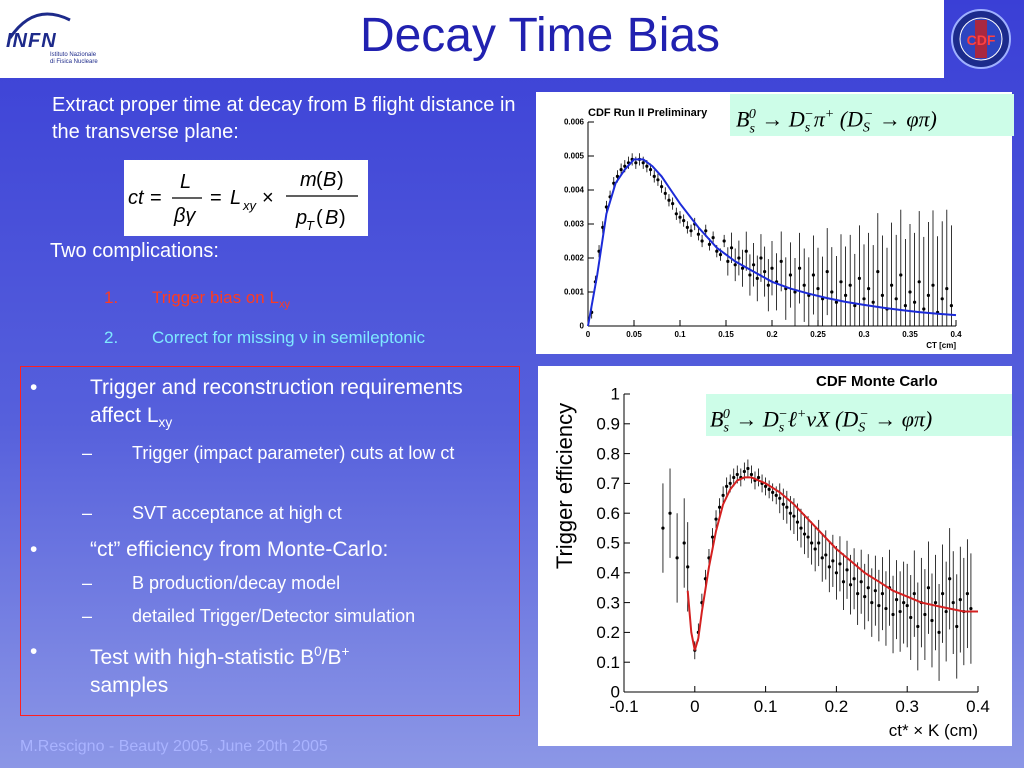  Describe the element at coordinates (956, 334) in the screenshot. I see `x-tick-label: 0.4` at that location.